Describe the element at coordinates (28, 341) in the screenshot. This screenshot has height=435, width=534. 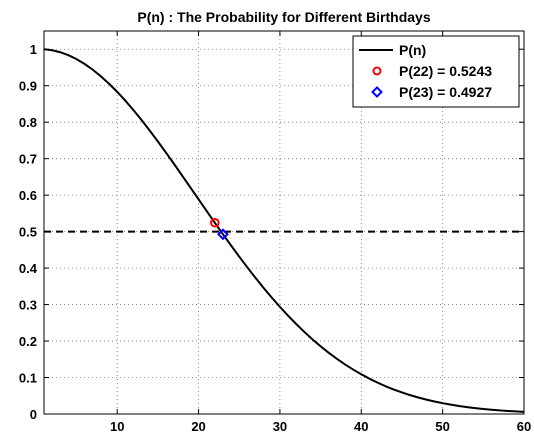
I see `y-tick-label: 0.2` at that location.